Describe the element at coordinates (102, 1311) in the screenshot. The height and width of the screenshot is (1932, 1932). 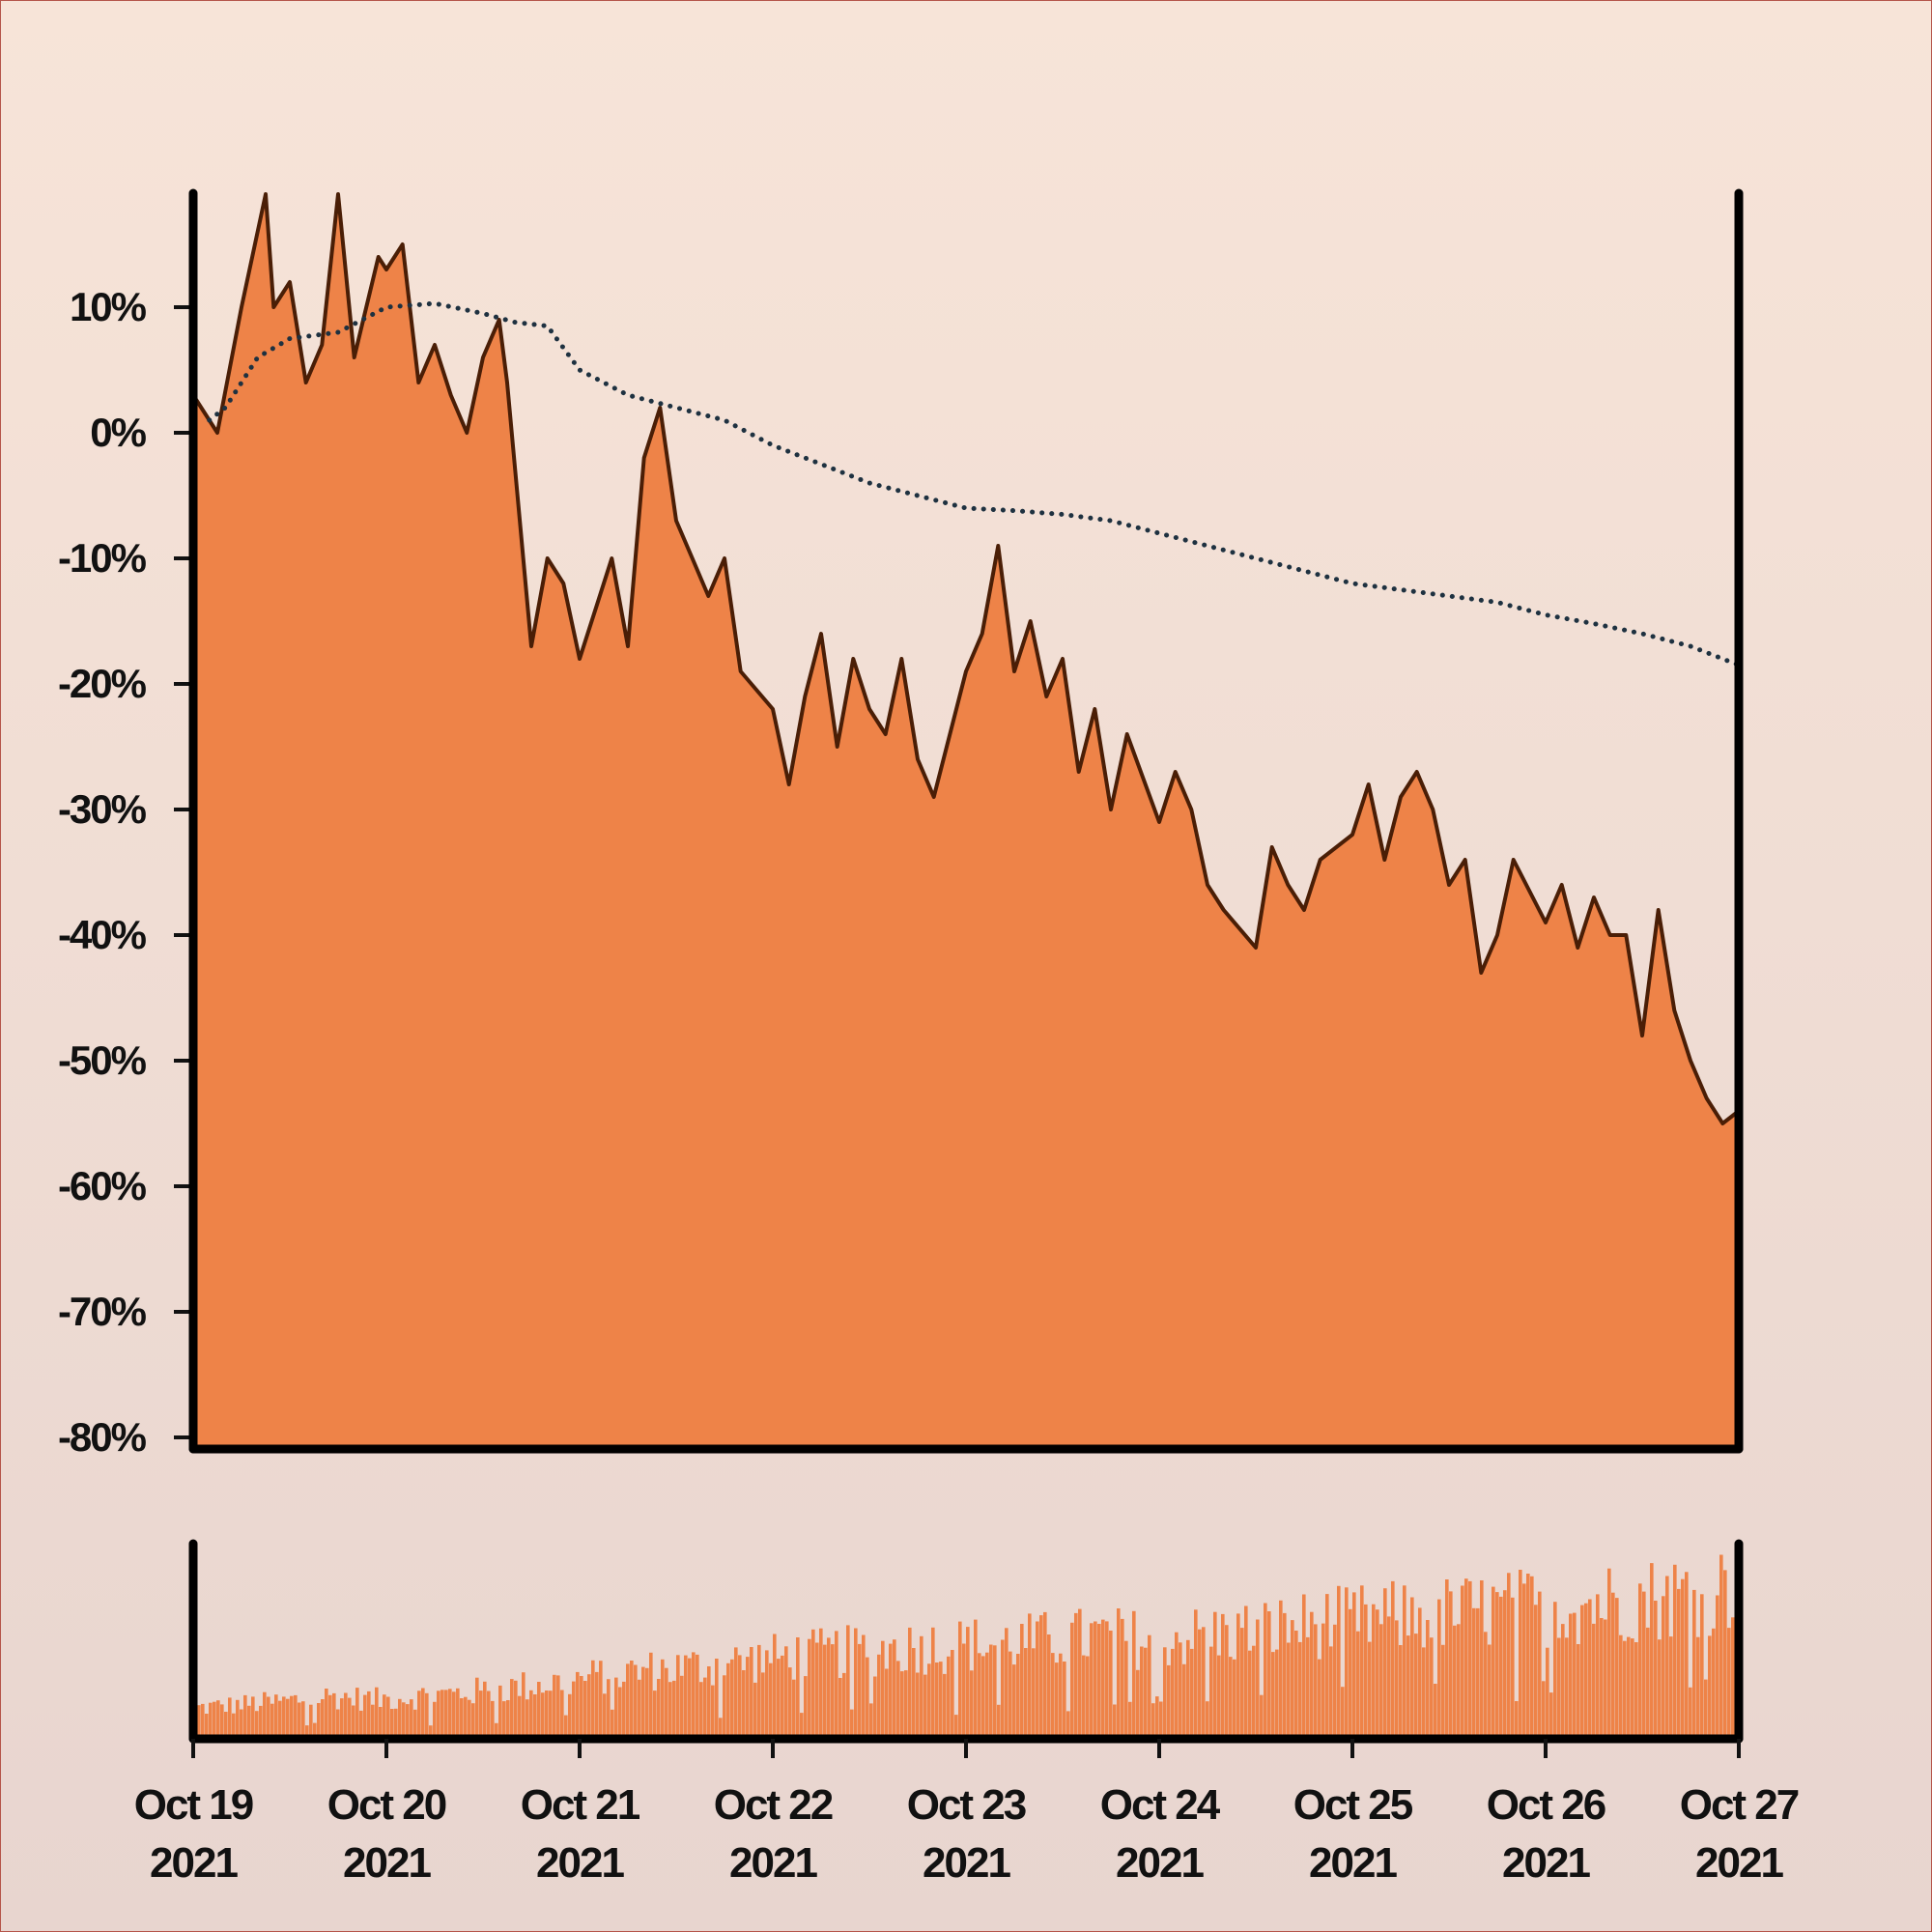
I see `y-tick-label: -70%` at that location.